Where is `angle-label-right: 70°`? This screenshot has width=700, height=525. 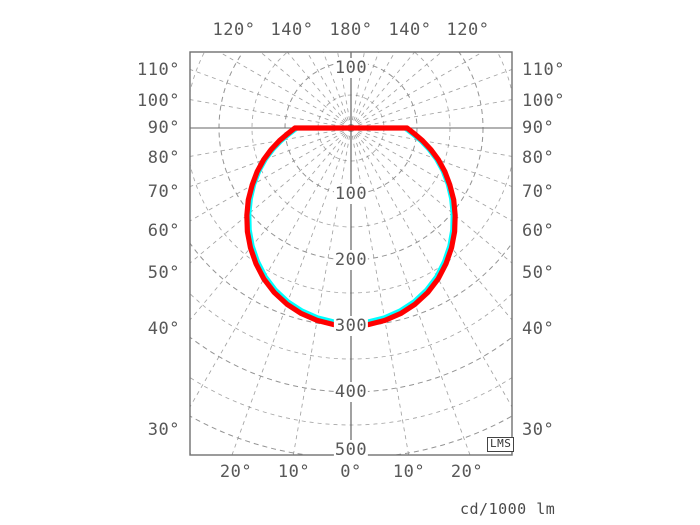
angle-label-right: 70° is located at coordinates (538, 192).